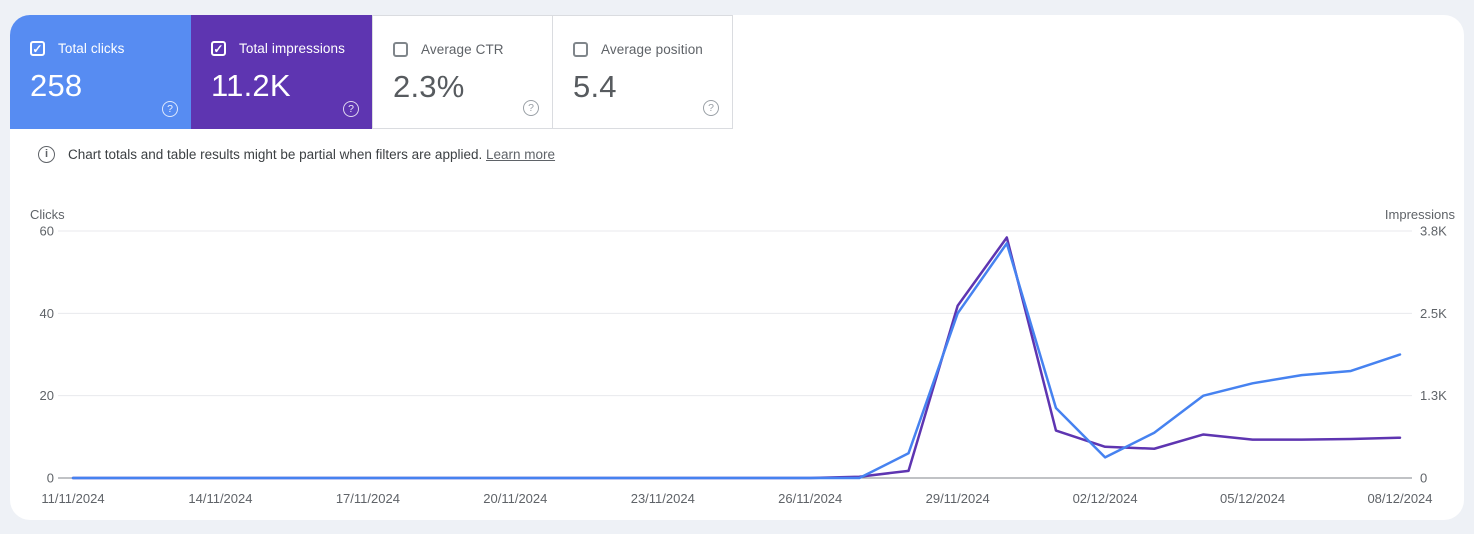 The height and width of the screenshot is (534, 1474). Describe the element at coordinates (400, 49) in the screenshot. I see `average-ctr-checkbox-icon` at that location.